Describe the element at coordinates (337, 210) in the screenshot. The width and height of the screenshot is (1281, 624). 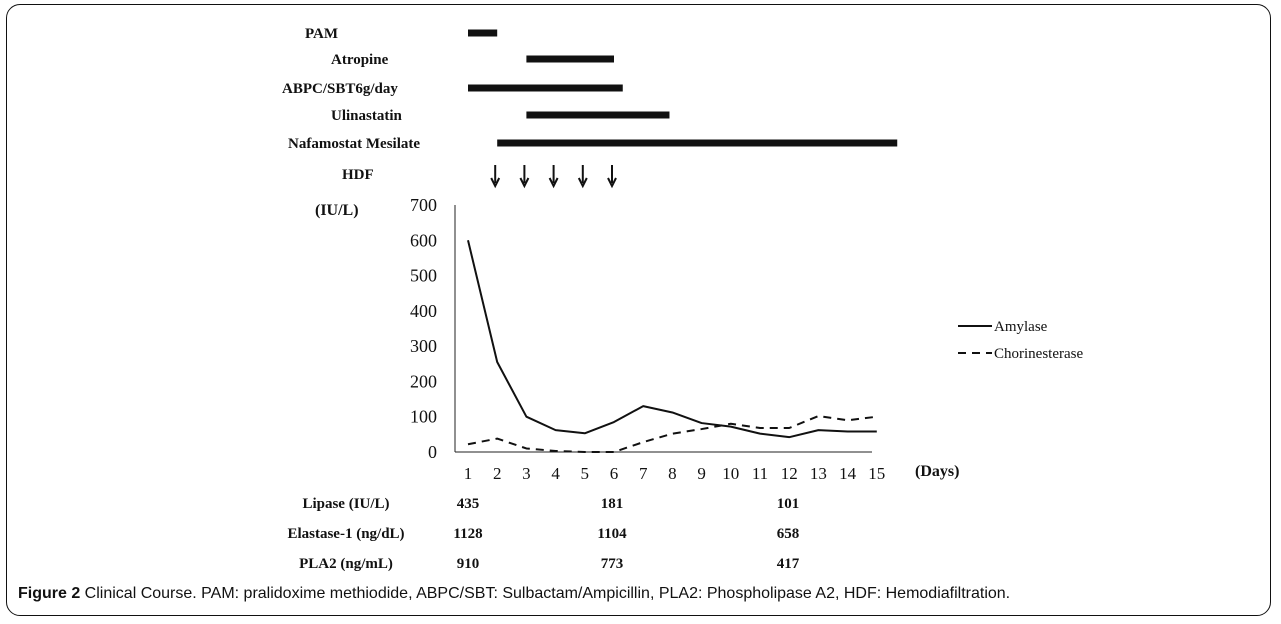
I see `y-axis-label: (IU/L)` at that location.